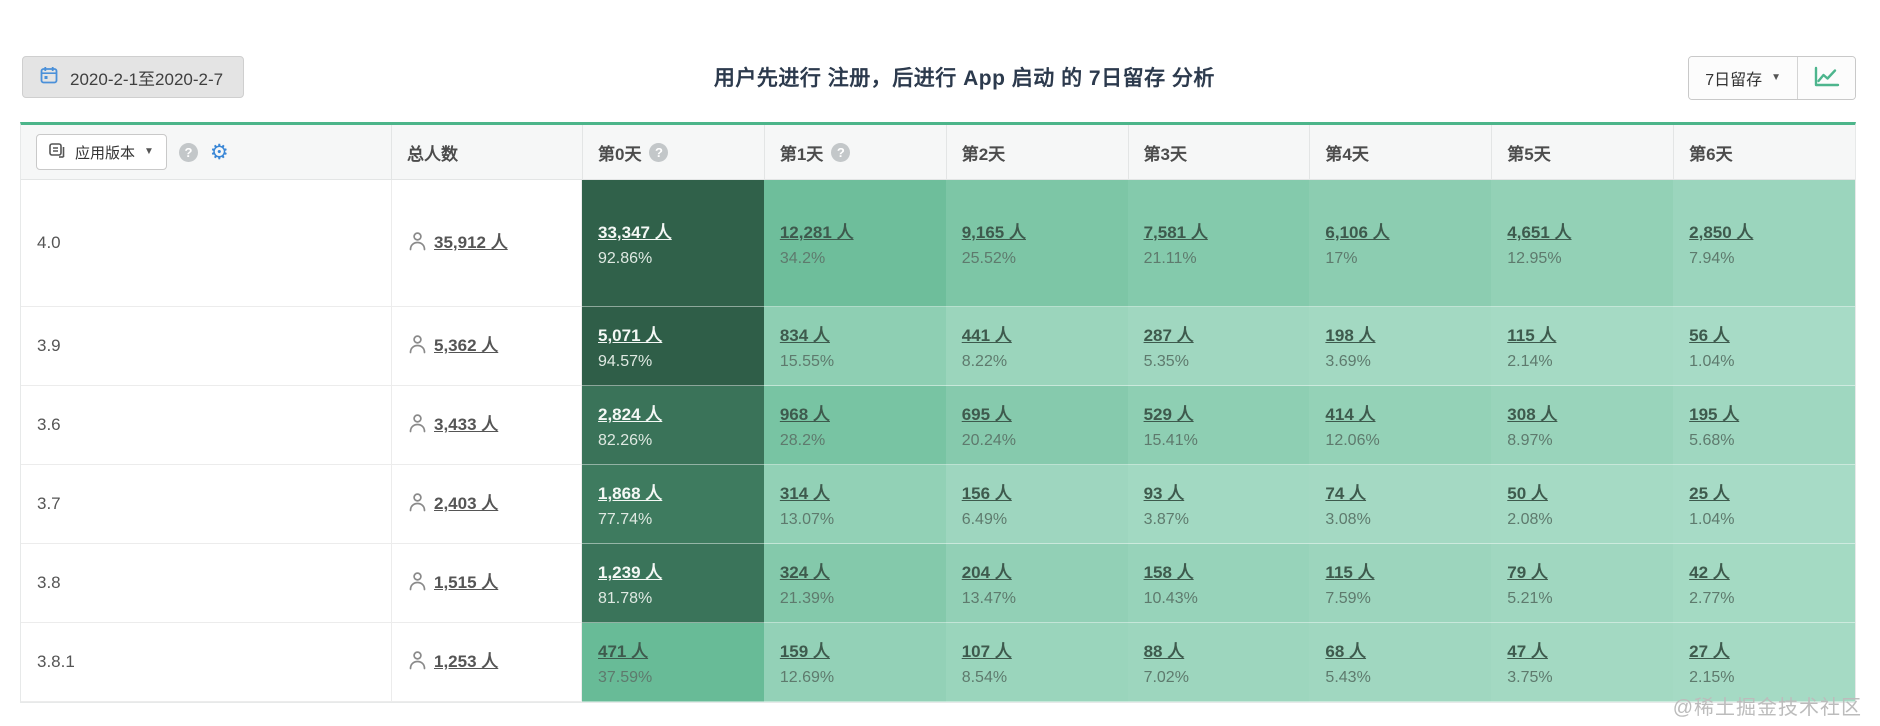 The width and height of the screenshot is (1880, 726). Describe the element at coordinates (1347, 154) in the screenshot. I see `day-header-label: 第4天` at that location.